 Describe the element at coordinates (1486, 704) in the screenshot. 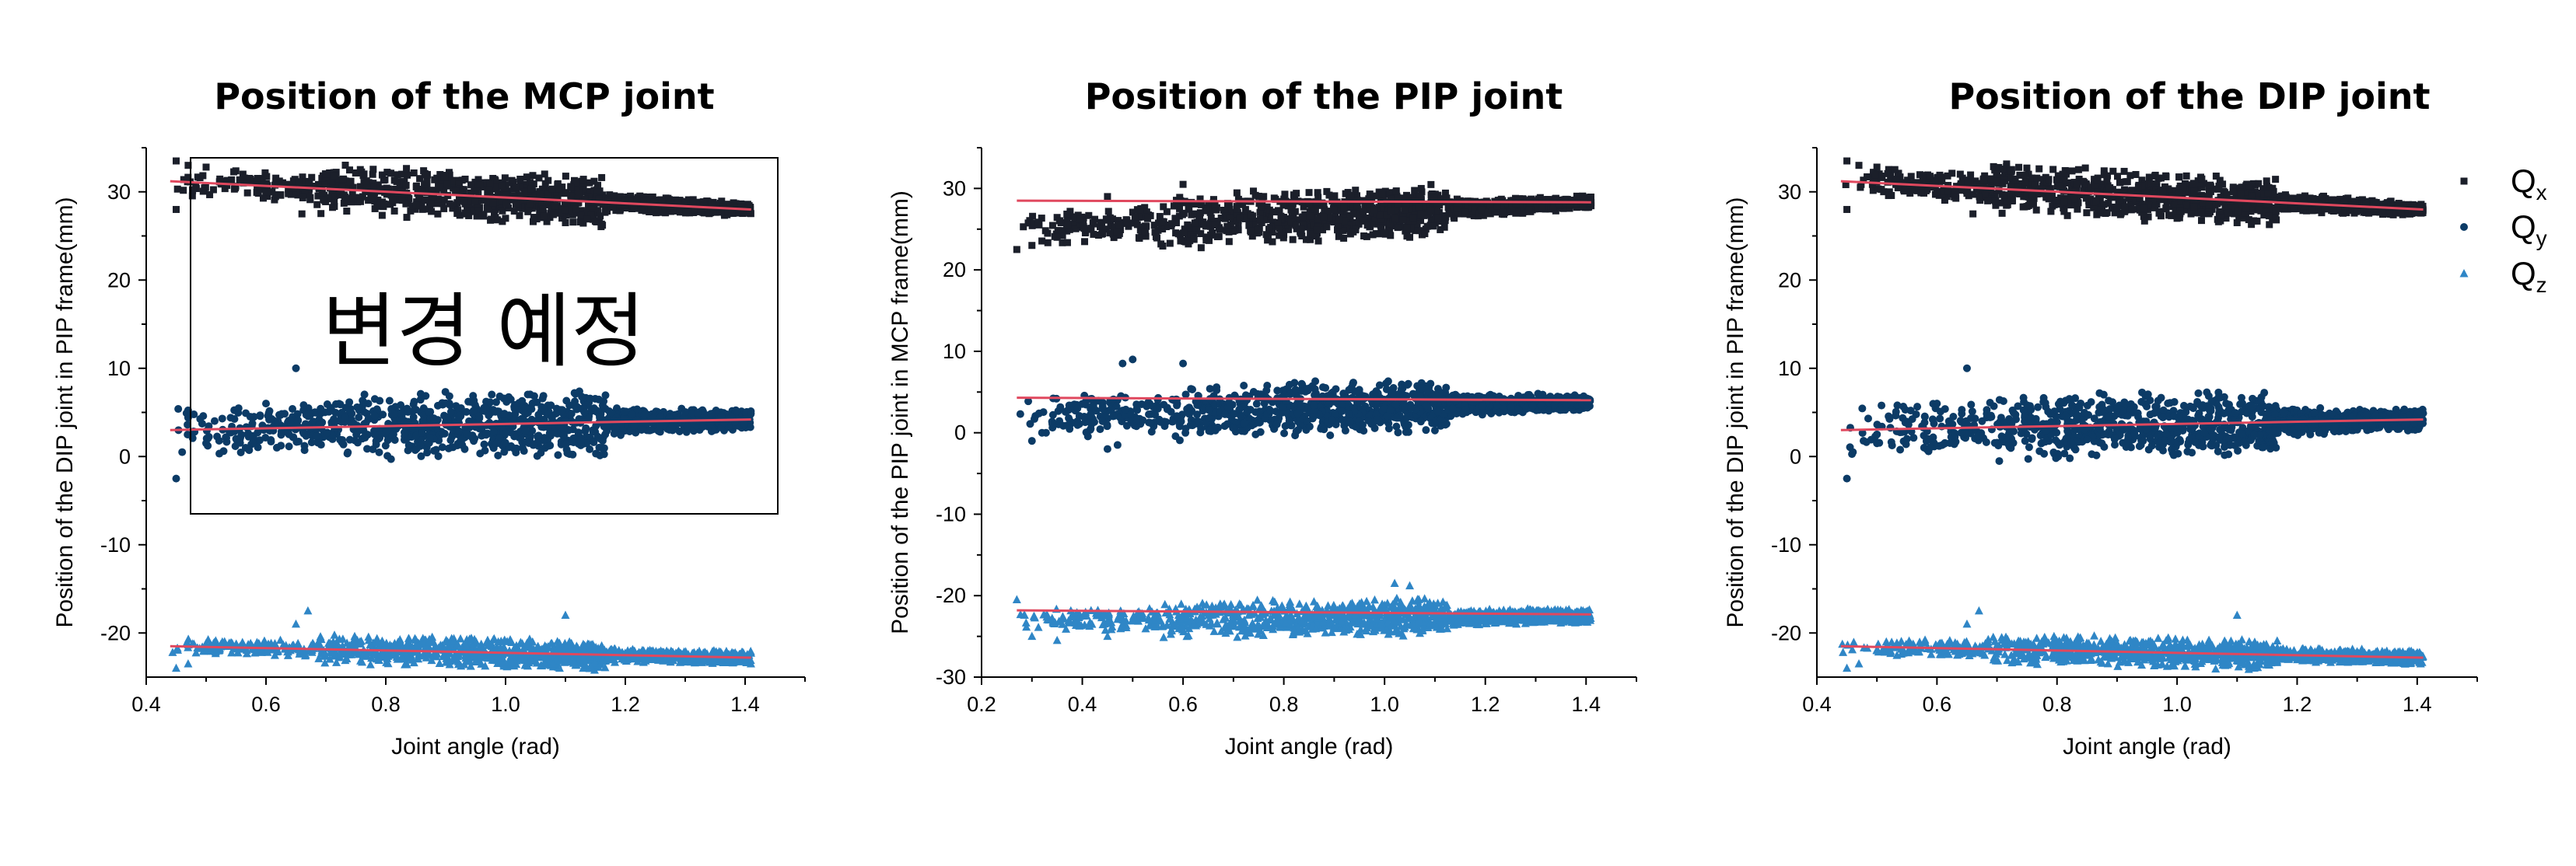

I see `x-tick-label: 1.2` at that location.